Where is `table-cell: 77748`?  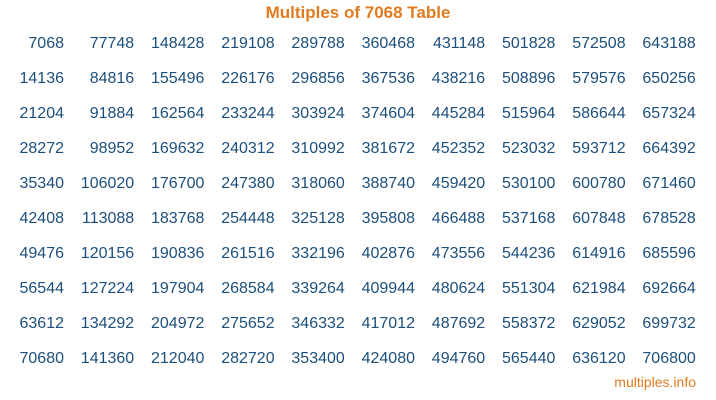
table-cell: 77748 is located at coordinates (112, 43).